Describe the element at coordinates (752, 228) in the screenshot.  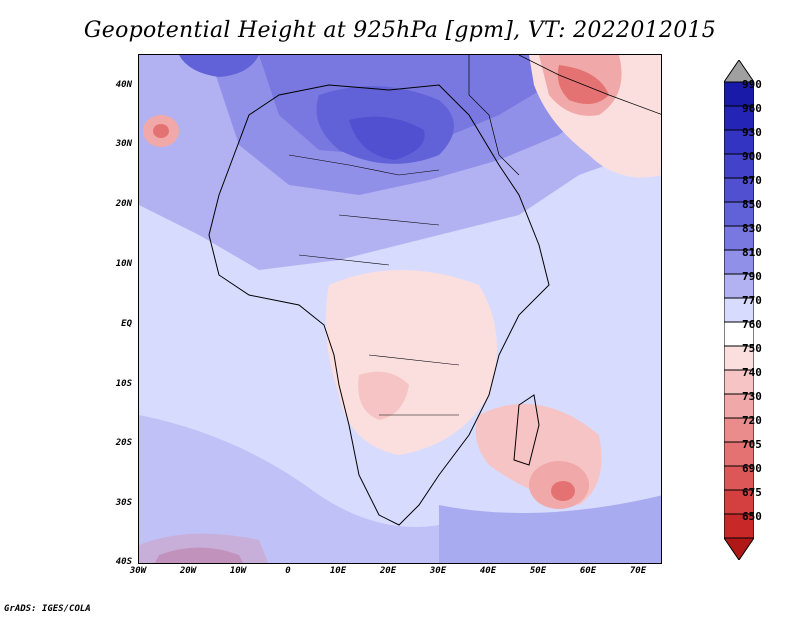
I see `colorbar-label-830: 830` at that location.